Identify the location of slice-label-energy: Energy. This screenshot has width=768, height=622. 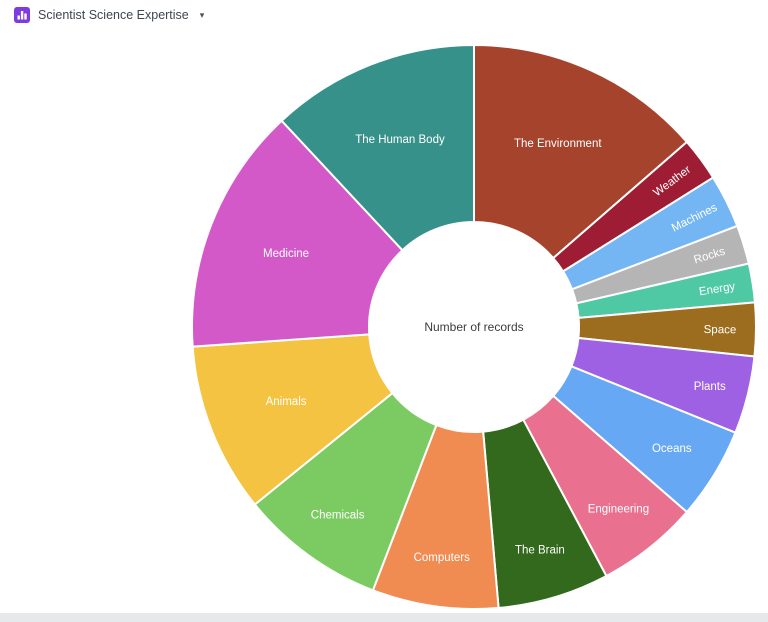
(717, 290).